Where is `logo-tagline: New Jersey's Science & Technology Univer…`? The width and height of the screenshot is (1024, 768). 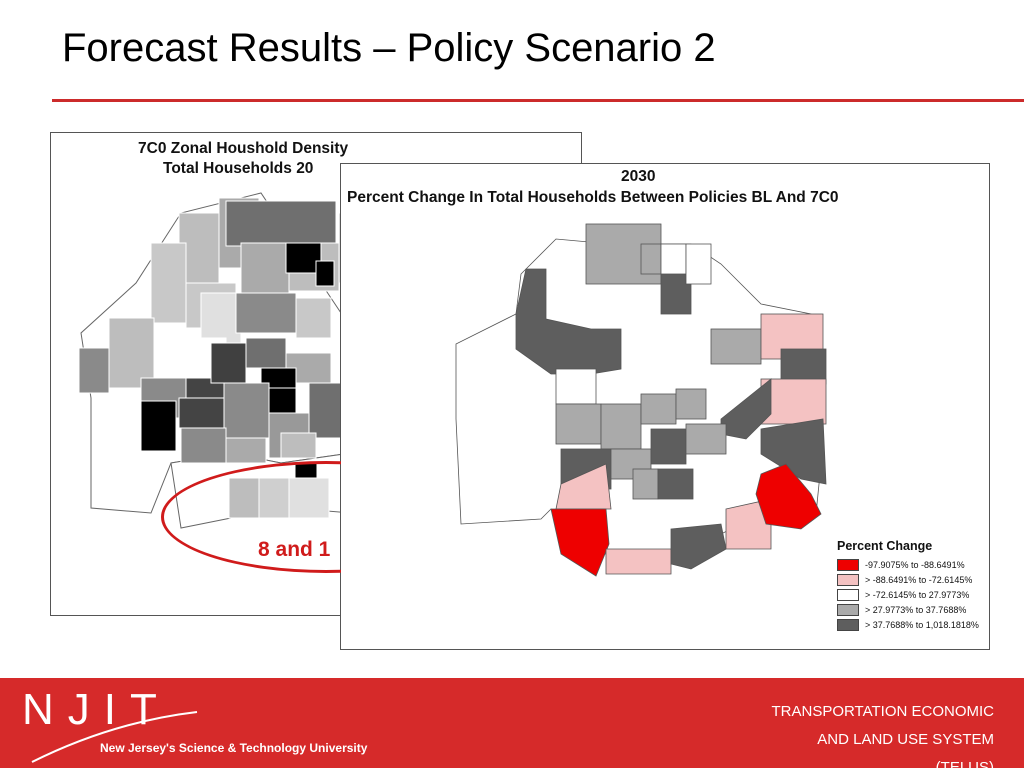
logo-tagline: New Jersey's Science & Technology Univer… is located at coordinates (234, 748).